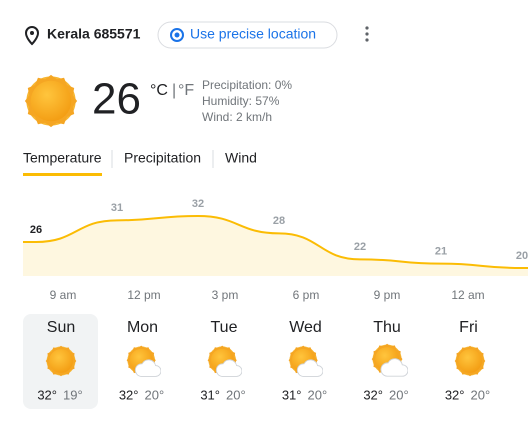 The width and height of the screenshot is (528, 434). I want to click on unit-c: °C, so click(159, 90).